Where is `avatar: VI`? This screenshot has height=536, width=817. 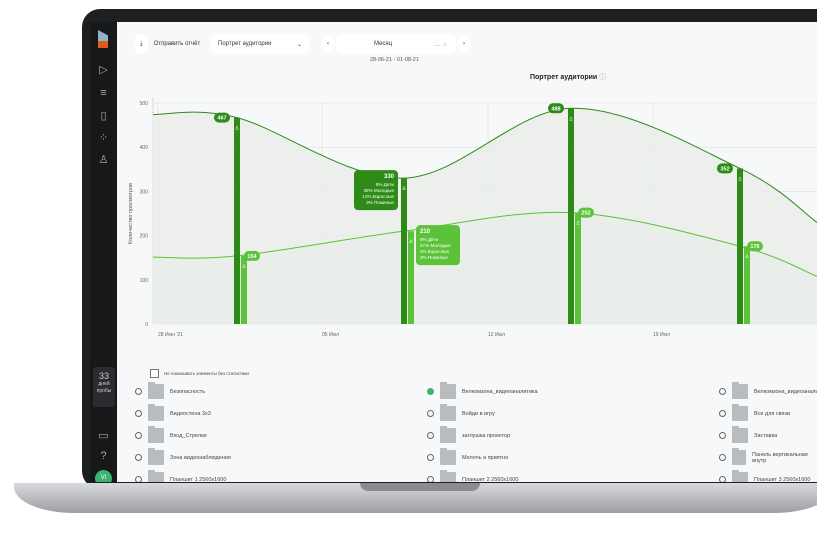 avatar: VI is located at coordinates (103, 476).